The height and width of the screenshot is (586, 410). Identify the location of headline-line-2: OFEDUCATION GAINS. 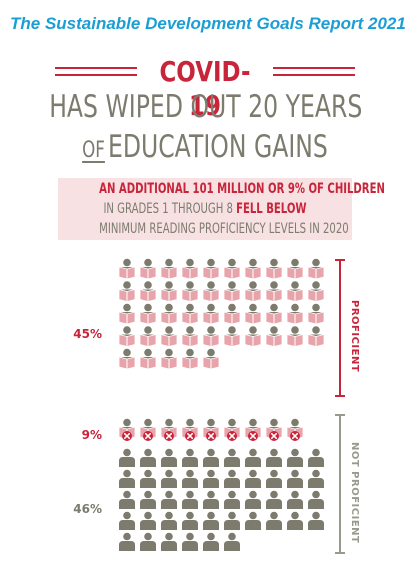
(205, 149).